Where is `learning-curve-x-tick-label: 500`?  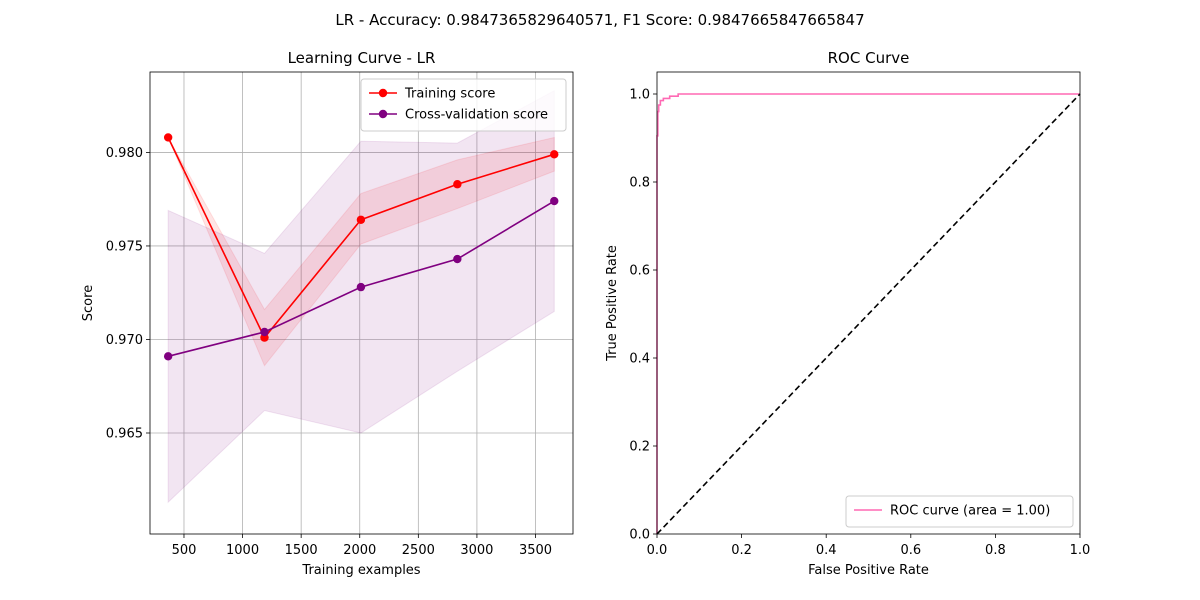
learning-curve-x-tick-label: 500 is located at coordinates (184, 550).